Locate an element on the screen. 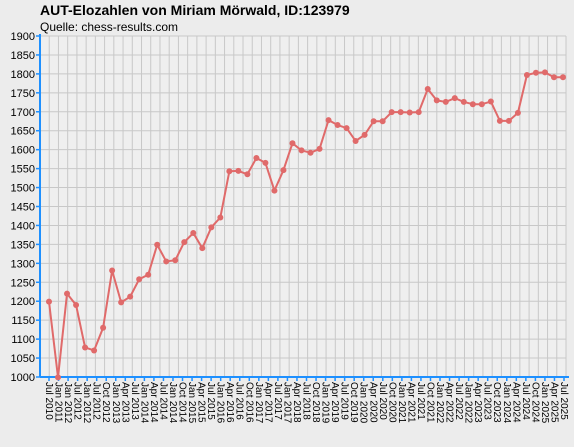 The width and height of the screenshot is (574, 447). x-tick-label: Jan 2013 is located at coordinates (115, 403).